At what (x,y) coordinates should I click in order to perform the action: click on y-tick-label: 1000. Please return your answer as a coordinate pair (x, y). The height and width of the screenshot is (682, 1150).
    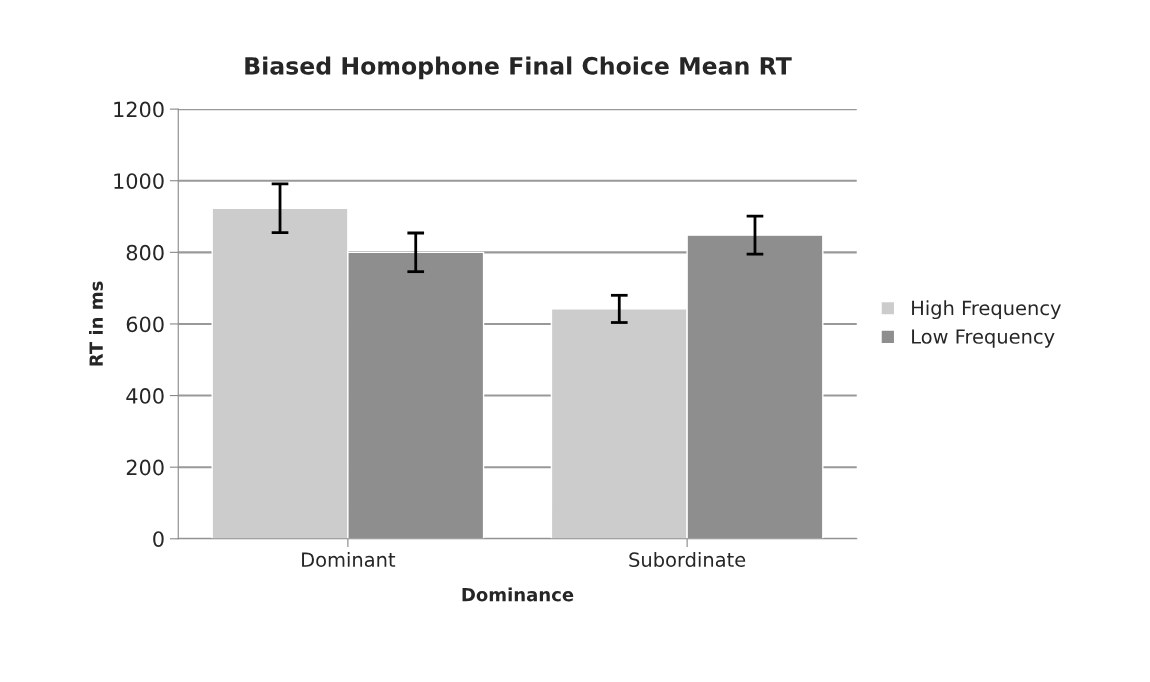
    Looking at the image, I should click on (139, 181).